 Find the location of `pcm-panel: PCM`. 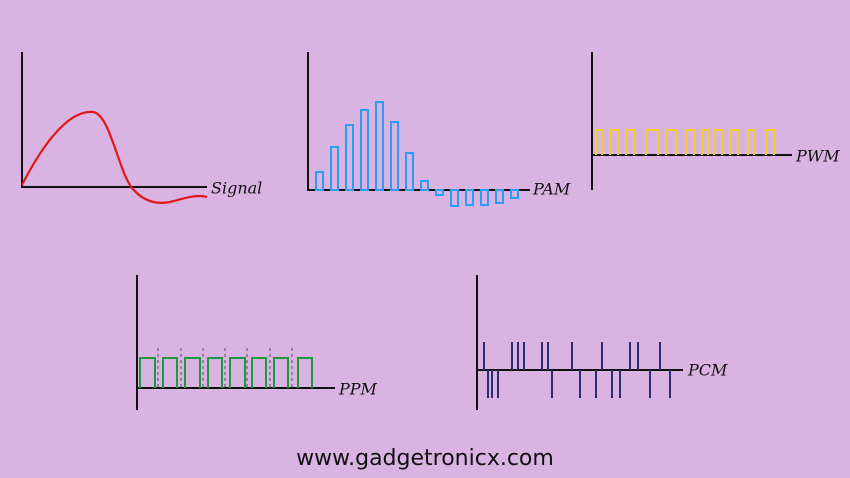

pcm-panel: PCM is located at coordinates (602, 342).